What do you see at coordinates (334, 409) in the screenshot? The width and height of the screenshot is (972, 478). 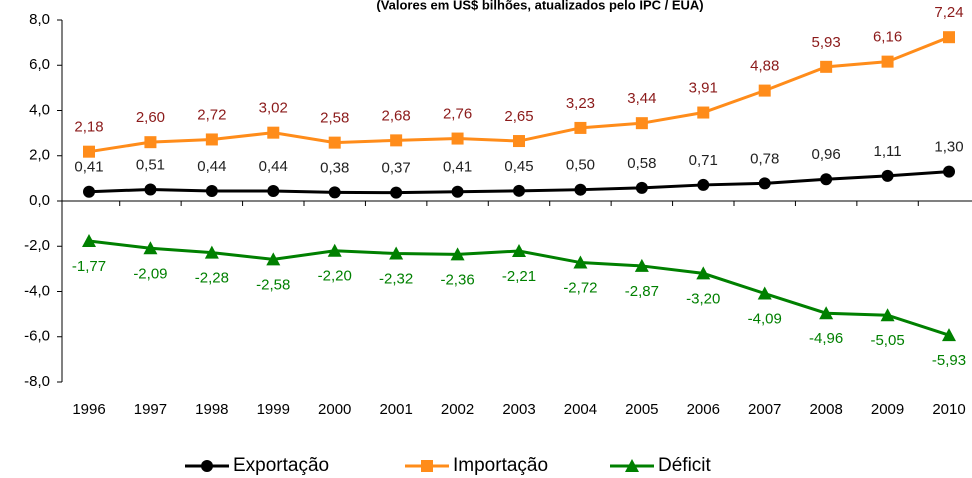 I see `x-tick-label: 2000` at bounding box center [334, 409].